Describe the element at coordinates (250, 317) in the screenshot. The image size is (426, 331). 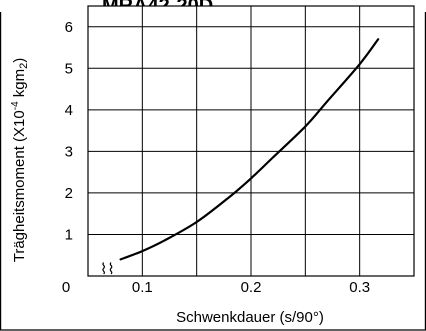
I see `x-axis-title: Schwenkdauer (s/90°)` at that location.